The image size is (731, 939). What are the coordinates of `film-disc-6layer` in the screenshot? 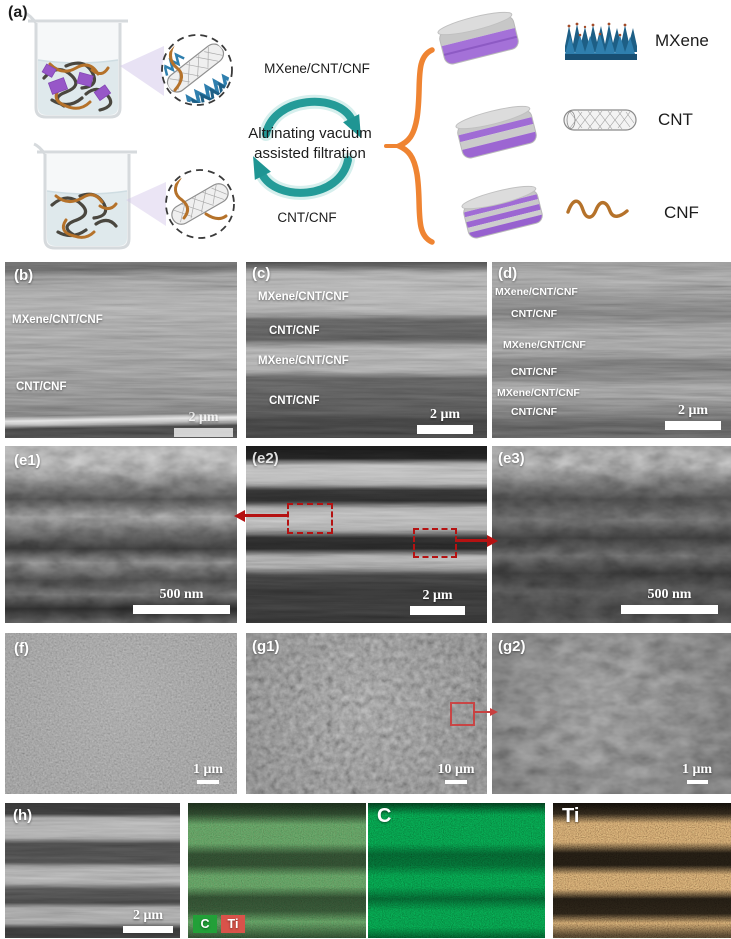 It's located at (502, 212).